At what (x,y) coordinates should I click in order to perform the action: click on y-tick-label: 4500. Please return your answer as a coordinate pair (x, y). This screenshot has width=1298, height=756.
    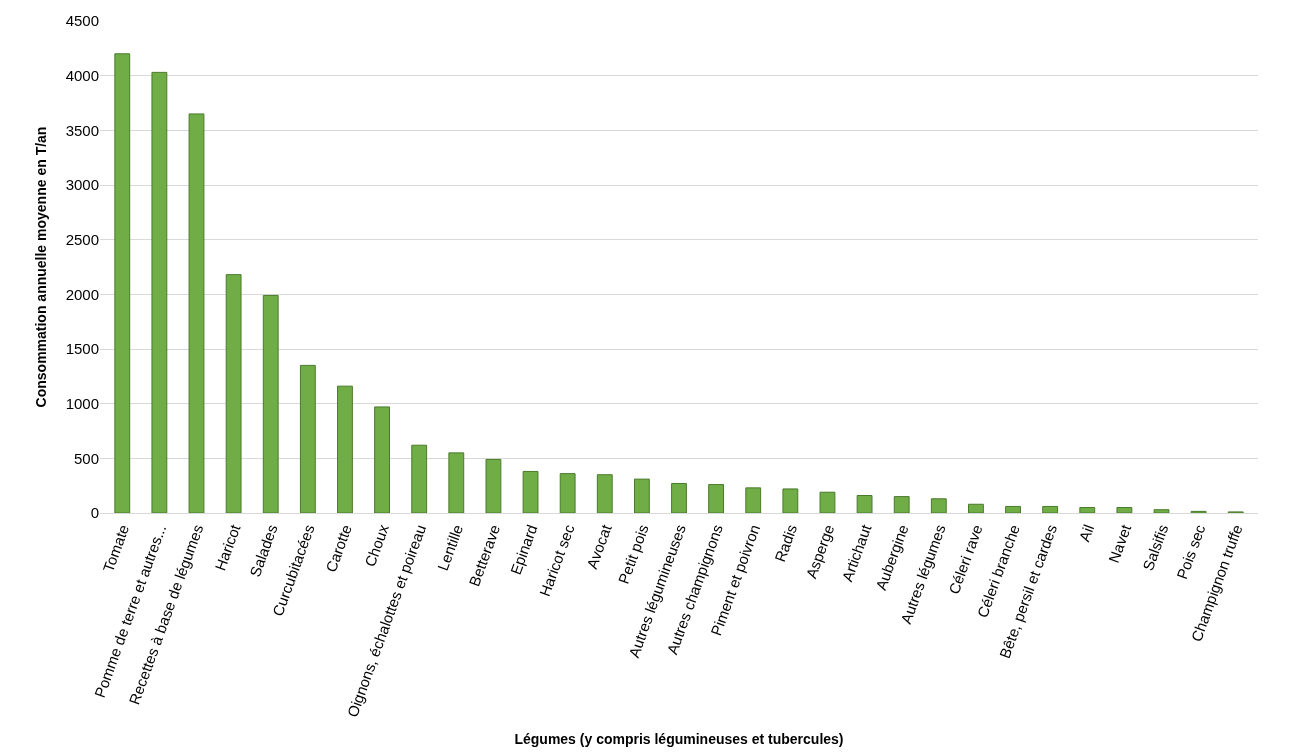
    Looking at the image, I should click on (82, 21).